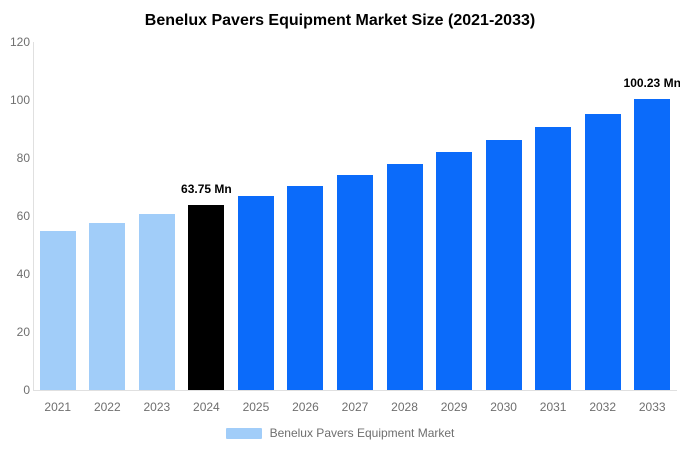  What do you see at coordinates (19, 42) in the screenshot?
I see `y-axis-tick-120: 120` at bounding box center [19, 42].